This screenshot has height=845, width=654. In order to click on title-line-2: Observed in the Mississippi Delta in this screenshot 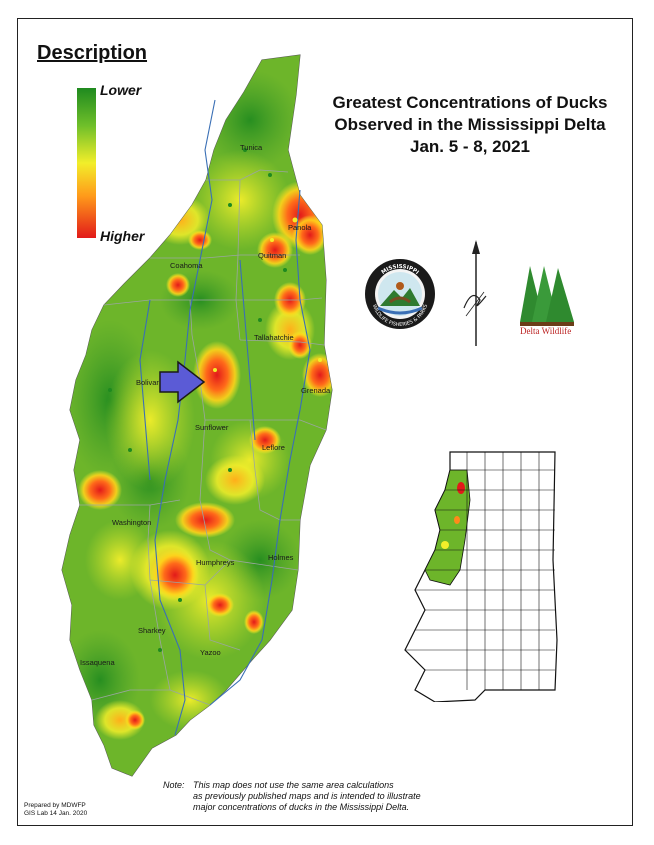, I will do `click(470, 124)`.